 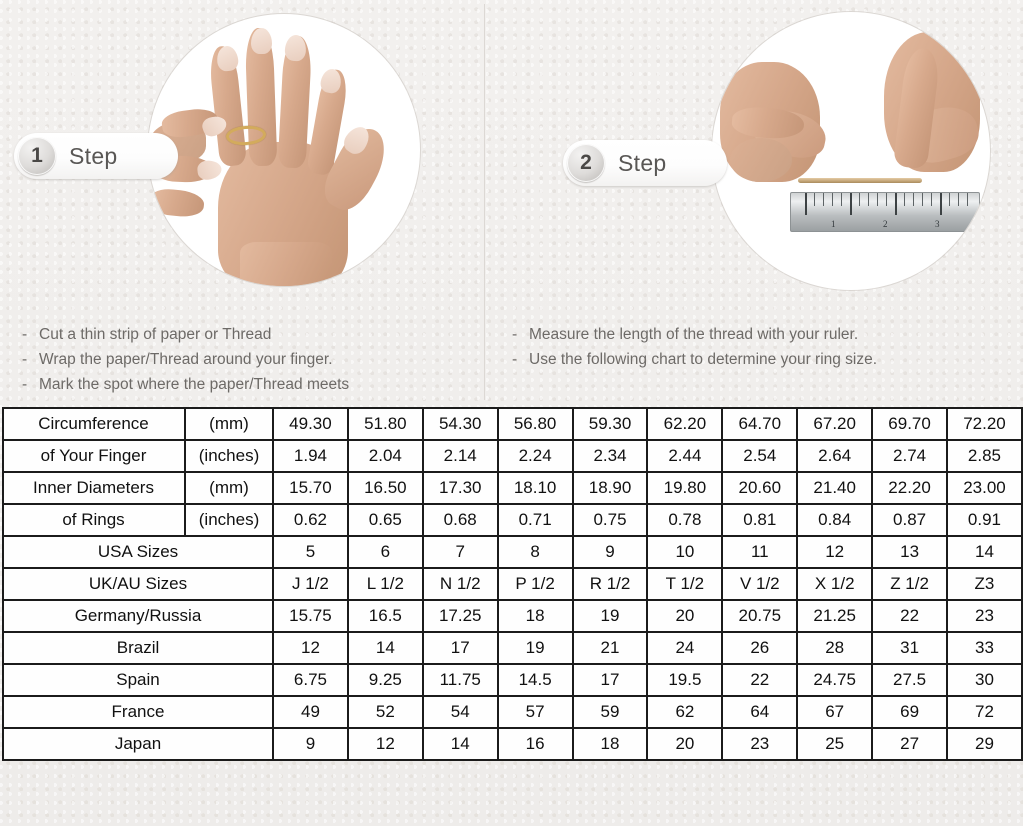 What do you see at coordinates (310, 712) in the screenshot?
I see `data-cell: 49` at bounding box center [310, 712].